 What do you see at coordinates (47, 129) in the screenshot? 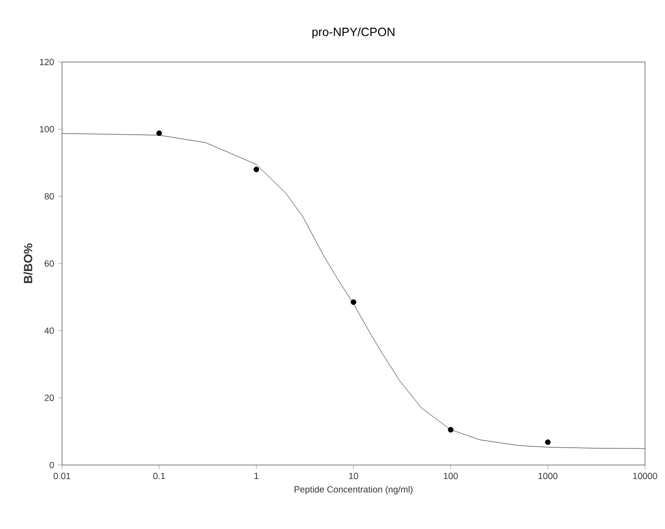
I see `y-tick-label: 100` at bounding box center [47, 129].